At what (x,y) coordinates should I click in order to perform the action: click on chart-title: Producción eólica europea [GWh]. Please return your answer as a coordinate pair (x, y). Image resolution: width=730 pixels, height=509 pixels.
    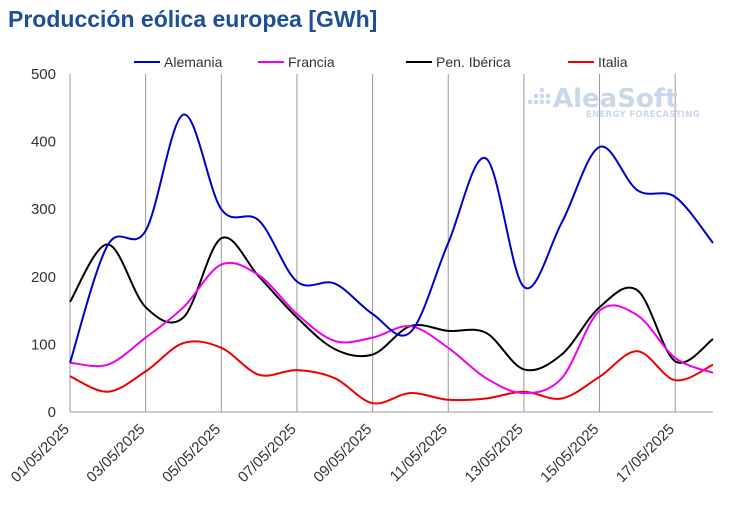
    Looking at the image, I should click on (193, 19).